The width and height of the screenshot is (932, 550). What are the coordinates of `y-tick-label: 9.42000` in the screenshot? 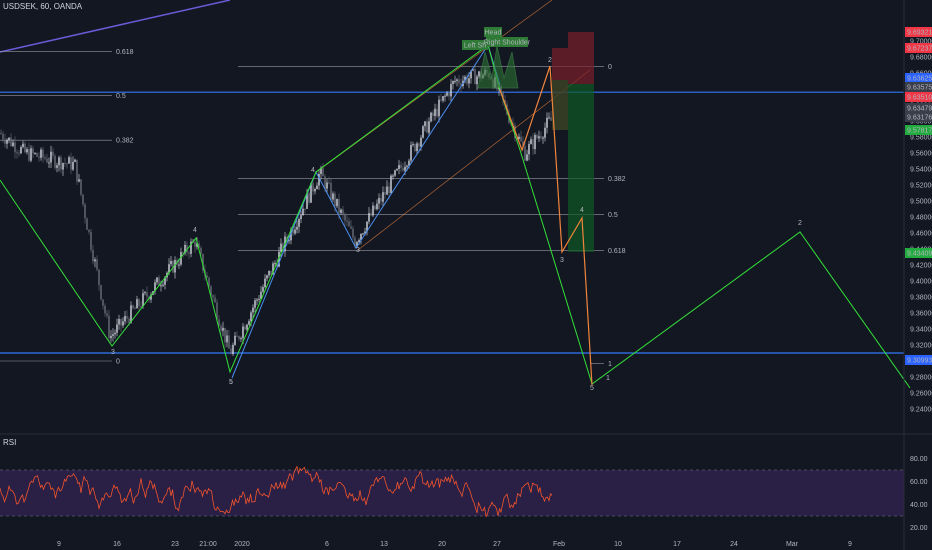 It's located at (921, 266).